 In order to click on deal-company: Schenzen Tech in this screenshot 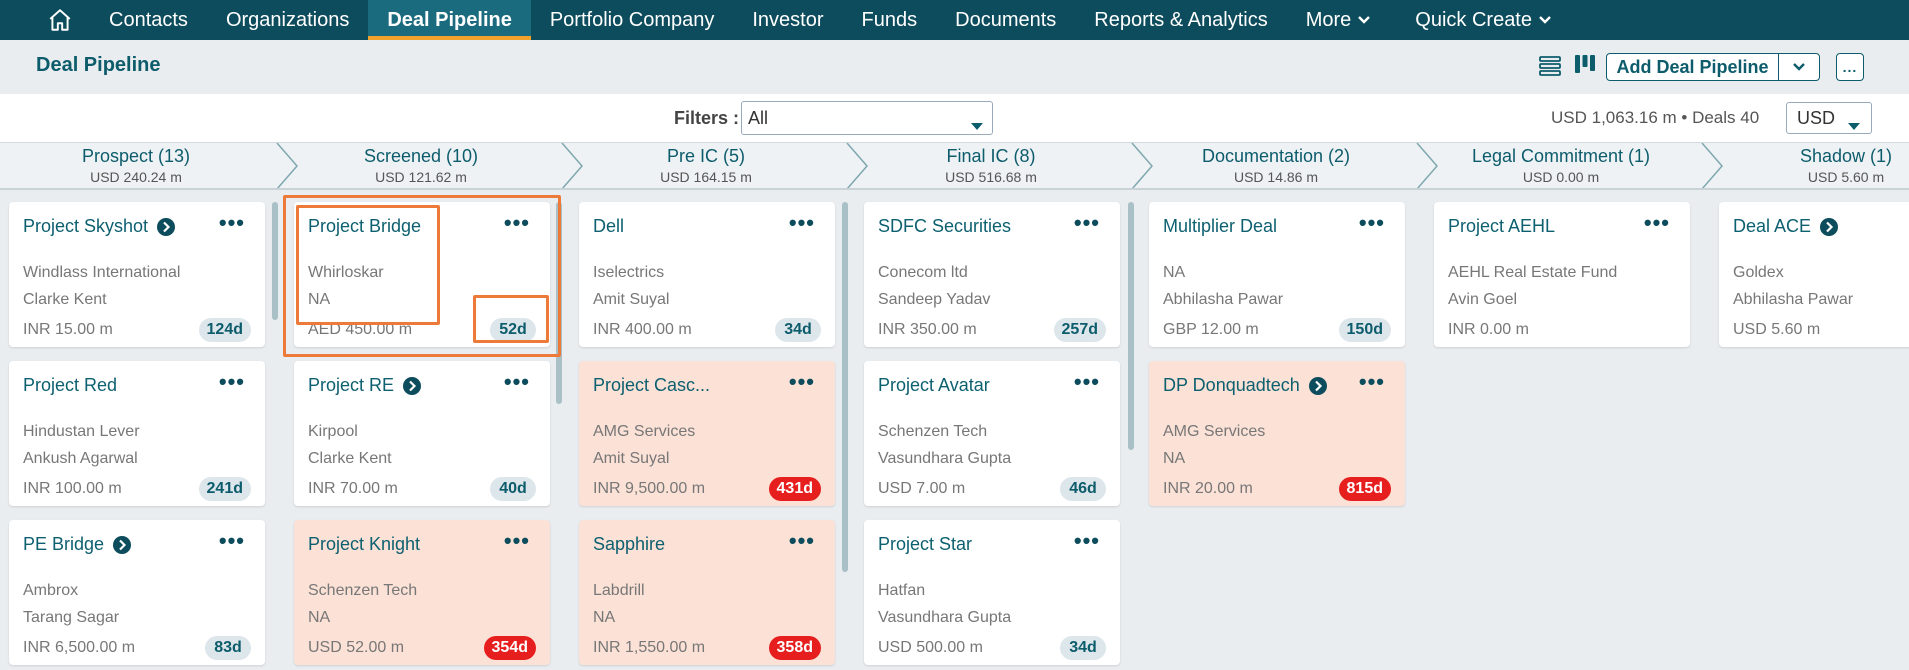, I will do `click(363, 590)`.